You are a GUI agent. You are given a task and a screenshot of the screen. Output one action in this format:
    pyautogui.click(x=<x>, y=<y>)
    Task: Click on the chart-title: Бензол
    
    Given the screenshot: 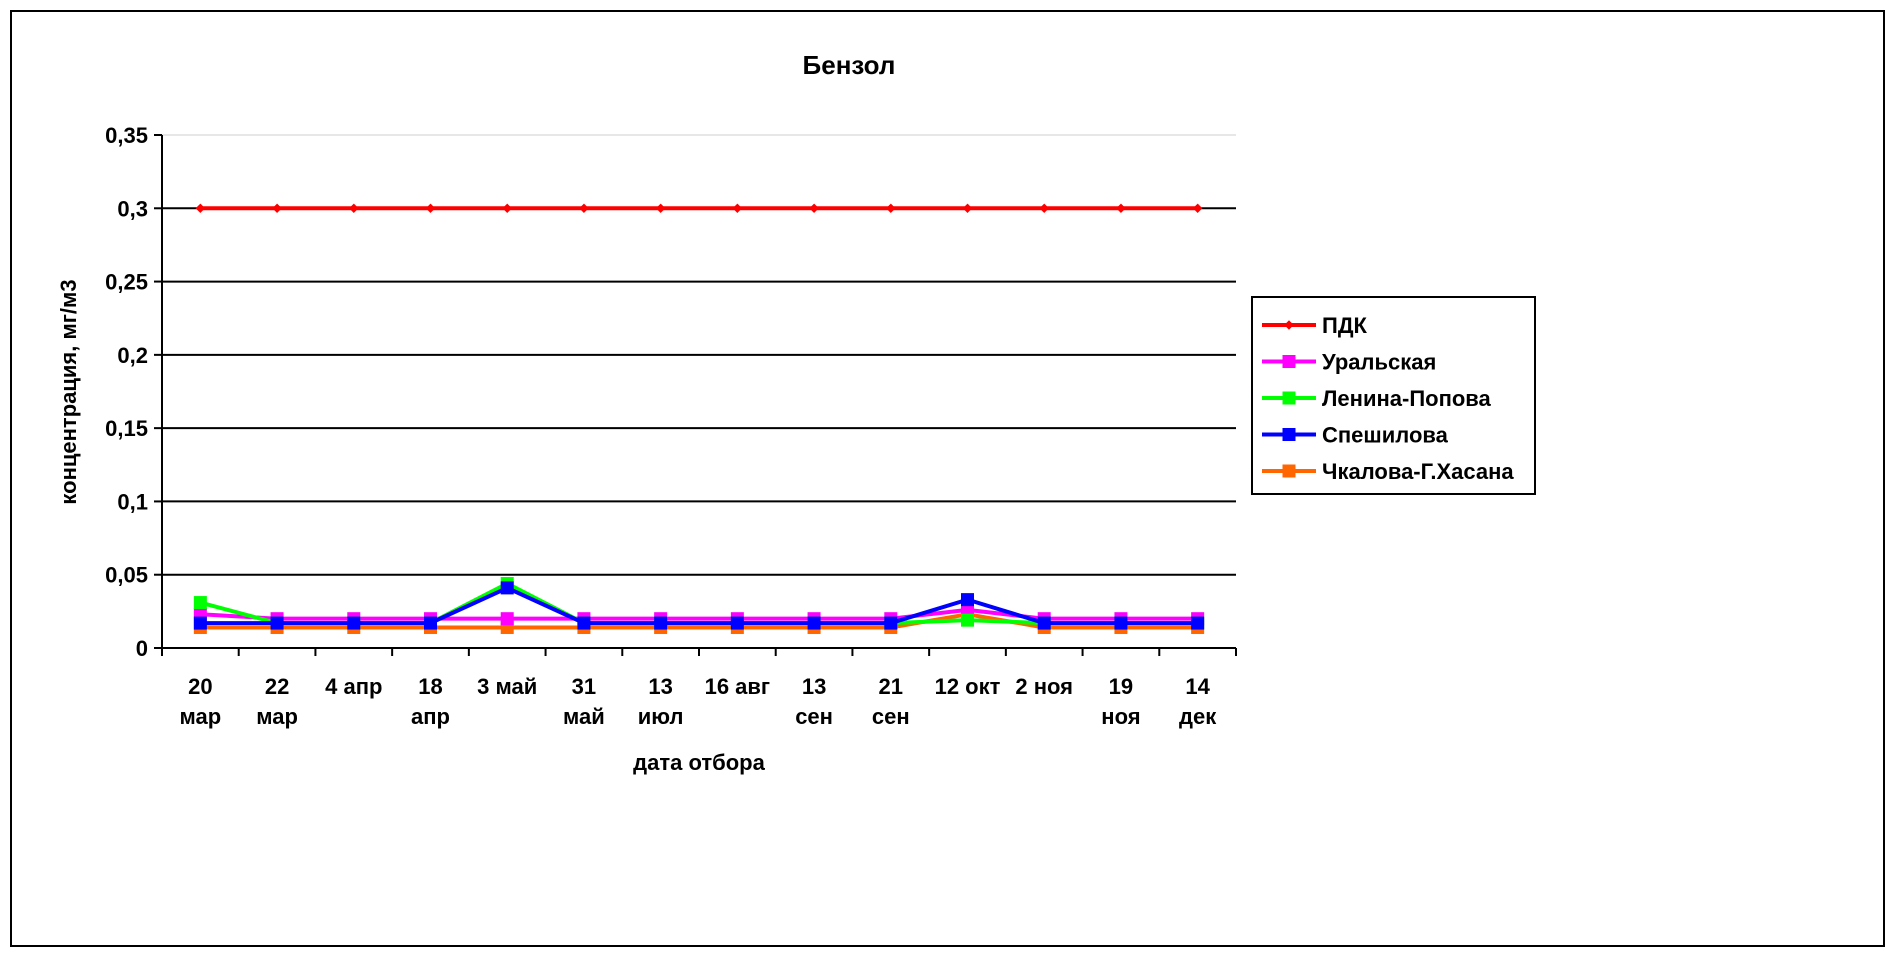 What is the action you would take?
    pyautogui.click(x=849, y=65)
    